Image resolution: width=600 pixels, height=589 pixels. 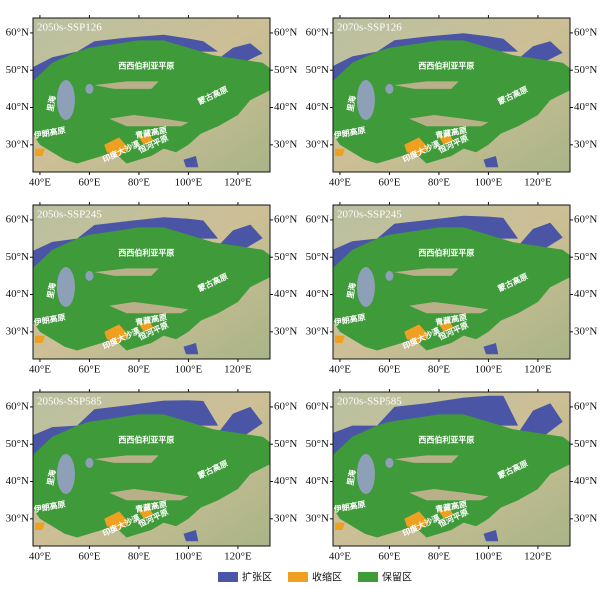 What do you see at coordinates (369, 402) in the screenshot?
I see `panel-title: 2070s-SSP585` at bounding box center [369, 402].